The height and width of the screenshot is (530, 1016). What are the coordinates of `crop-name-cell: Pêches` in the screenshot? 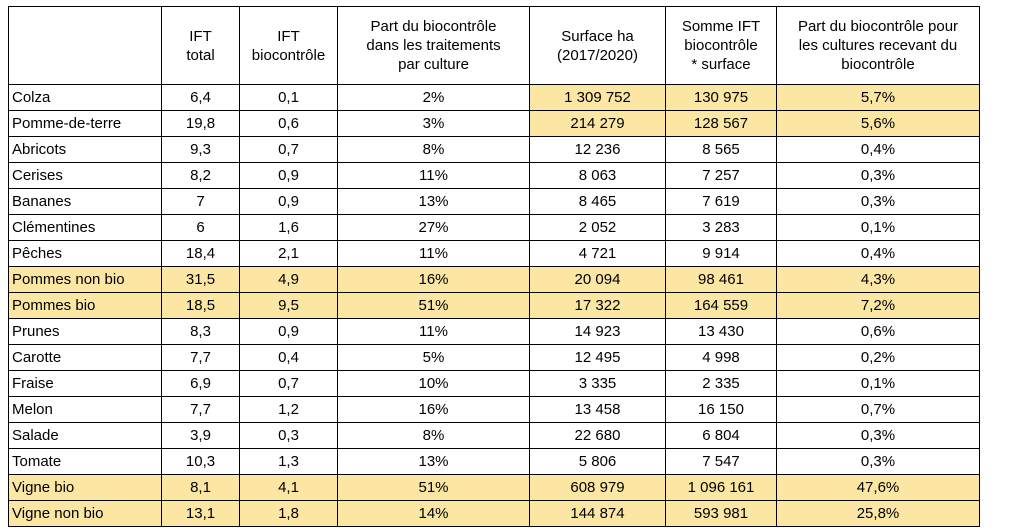 It's located at (85, 253).